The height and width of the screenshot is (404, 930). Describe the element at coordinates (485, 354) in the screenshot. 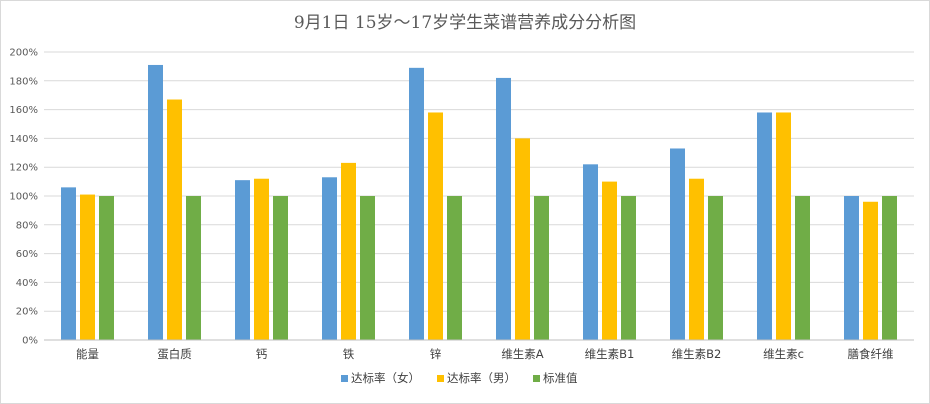

I see `x-axis-categories: 能量 蛋白质 钙 铁 锌 维生素A 维生素B1 维生素B2 维生素c 膳食纤维` at that location.